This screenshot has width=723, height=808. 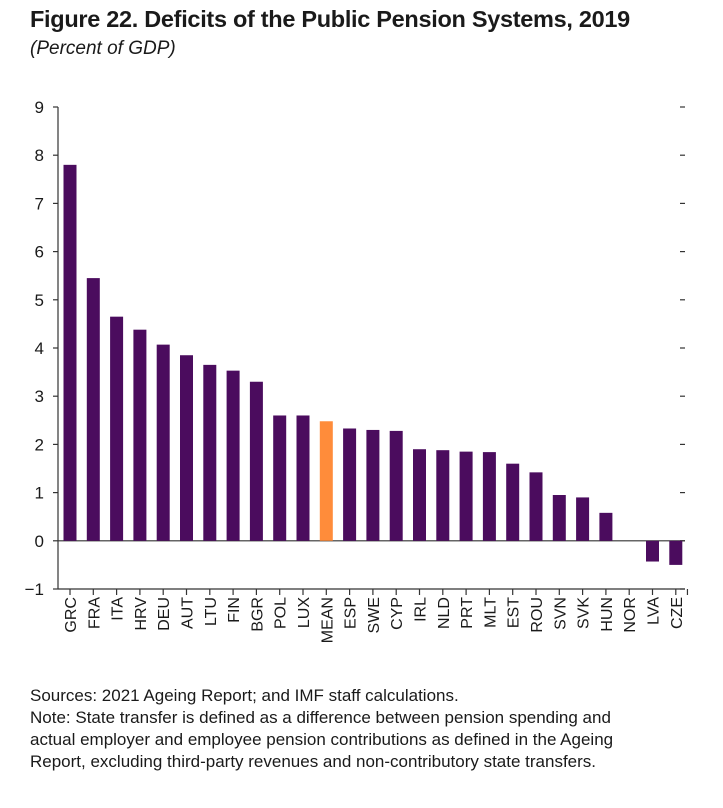 What do you see at coordinates (39, 444) in the screenshot?
I see `y-tick-label: 2` at bounding box center [39, 444].